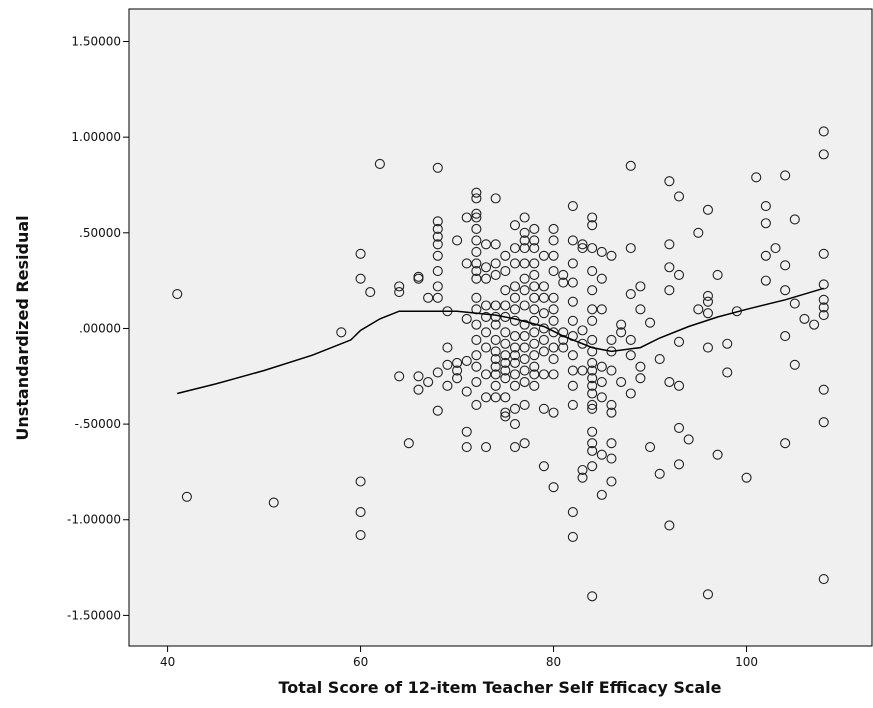 Image resolution: width=873 pixels, height=708 pixels. I want to click on y-tick-label: -1.00000, so click(94, 520).